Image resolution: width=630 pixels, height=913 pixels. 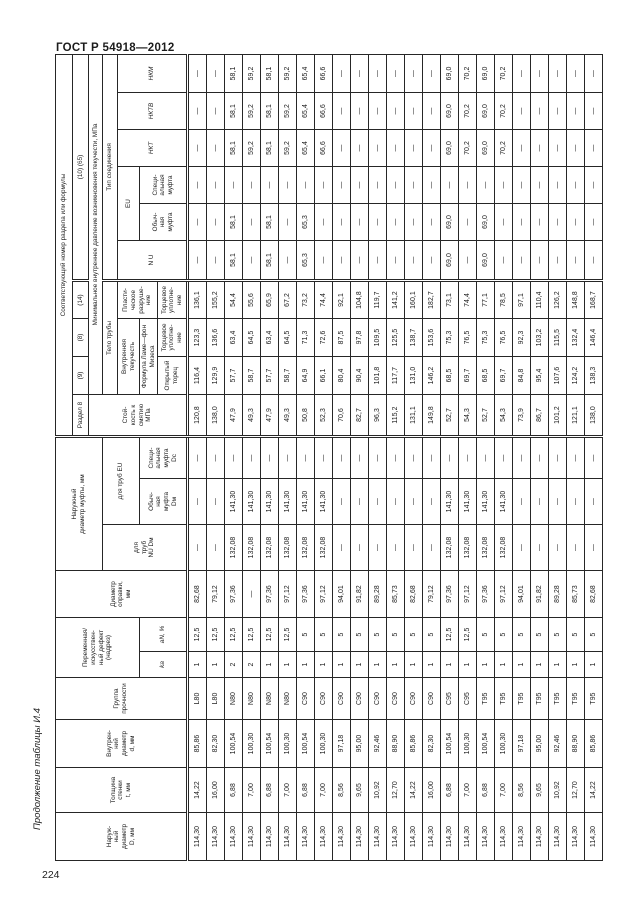 I want to click on table-cell: 65,9, so click(x=269, y=299).